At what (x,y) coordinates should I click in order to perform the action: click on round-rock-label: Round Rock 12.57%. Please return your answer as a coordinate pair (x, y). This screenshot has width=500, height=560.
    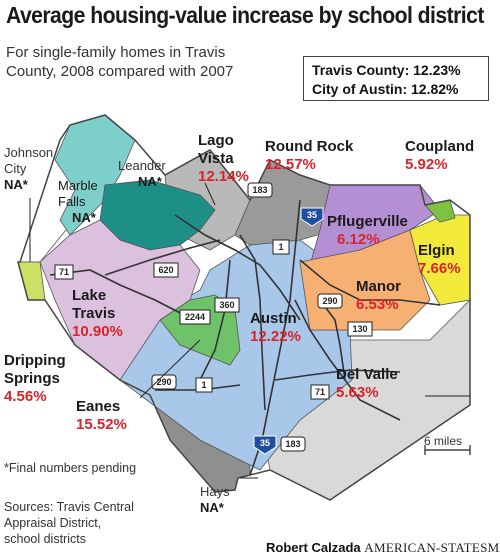
    Looking at the image, I should click on (309, 155).